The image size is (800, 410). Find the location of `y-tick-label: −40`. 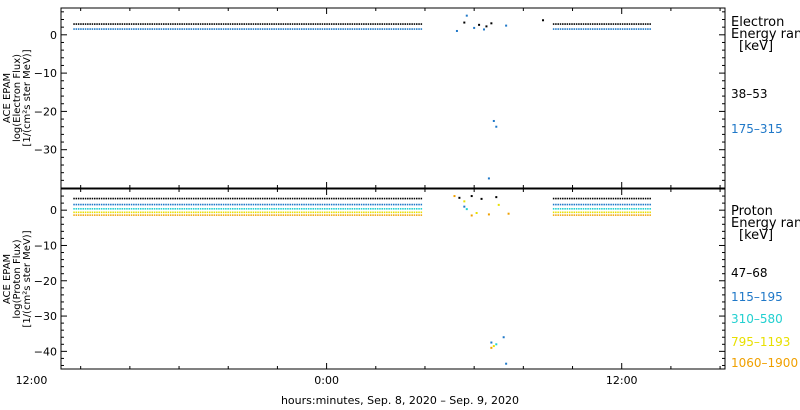

y-tick-label: −40 is located at coordinates (45, 351).